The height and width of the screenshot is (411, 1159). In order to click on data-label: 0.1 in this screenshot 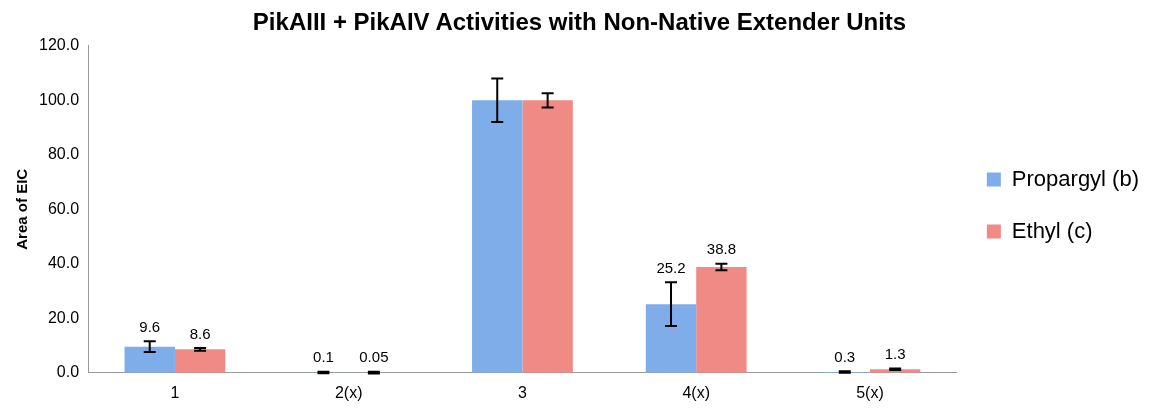, I will do `click(323, 357)`.